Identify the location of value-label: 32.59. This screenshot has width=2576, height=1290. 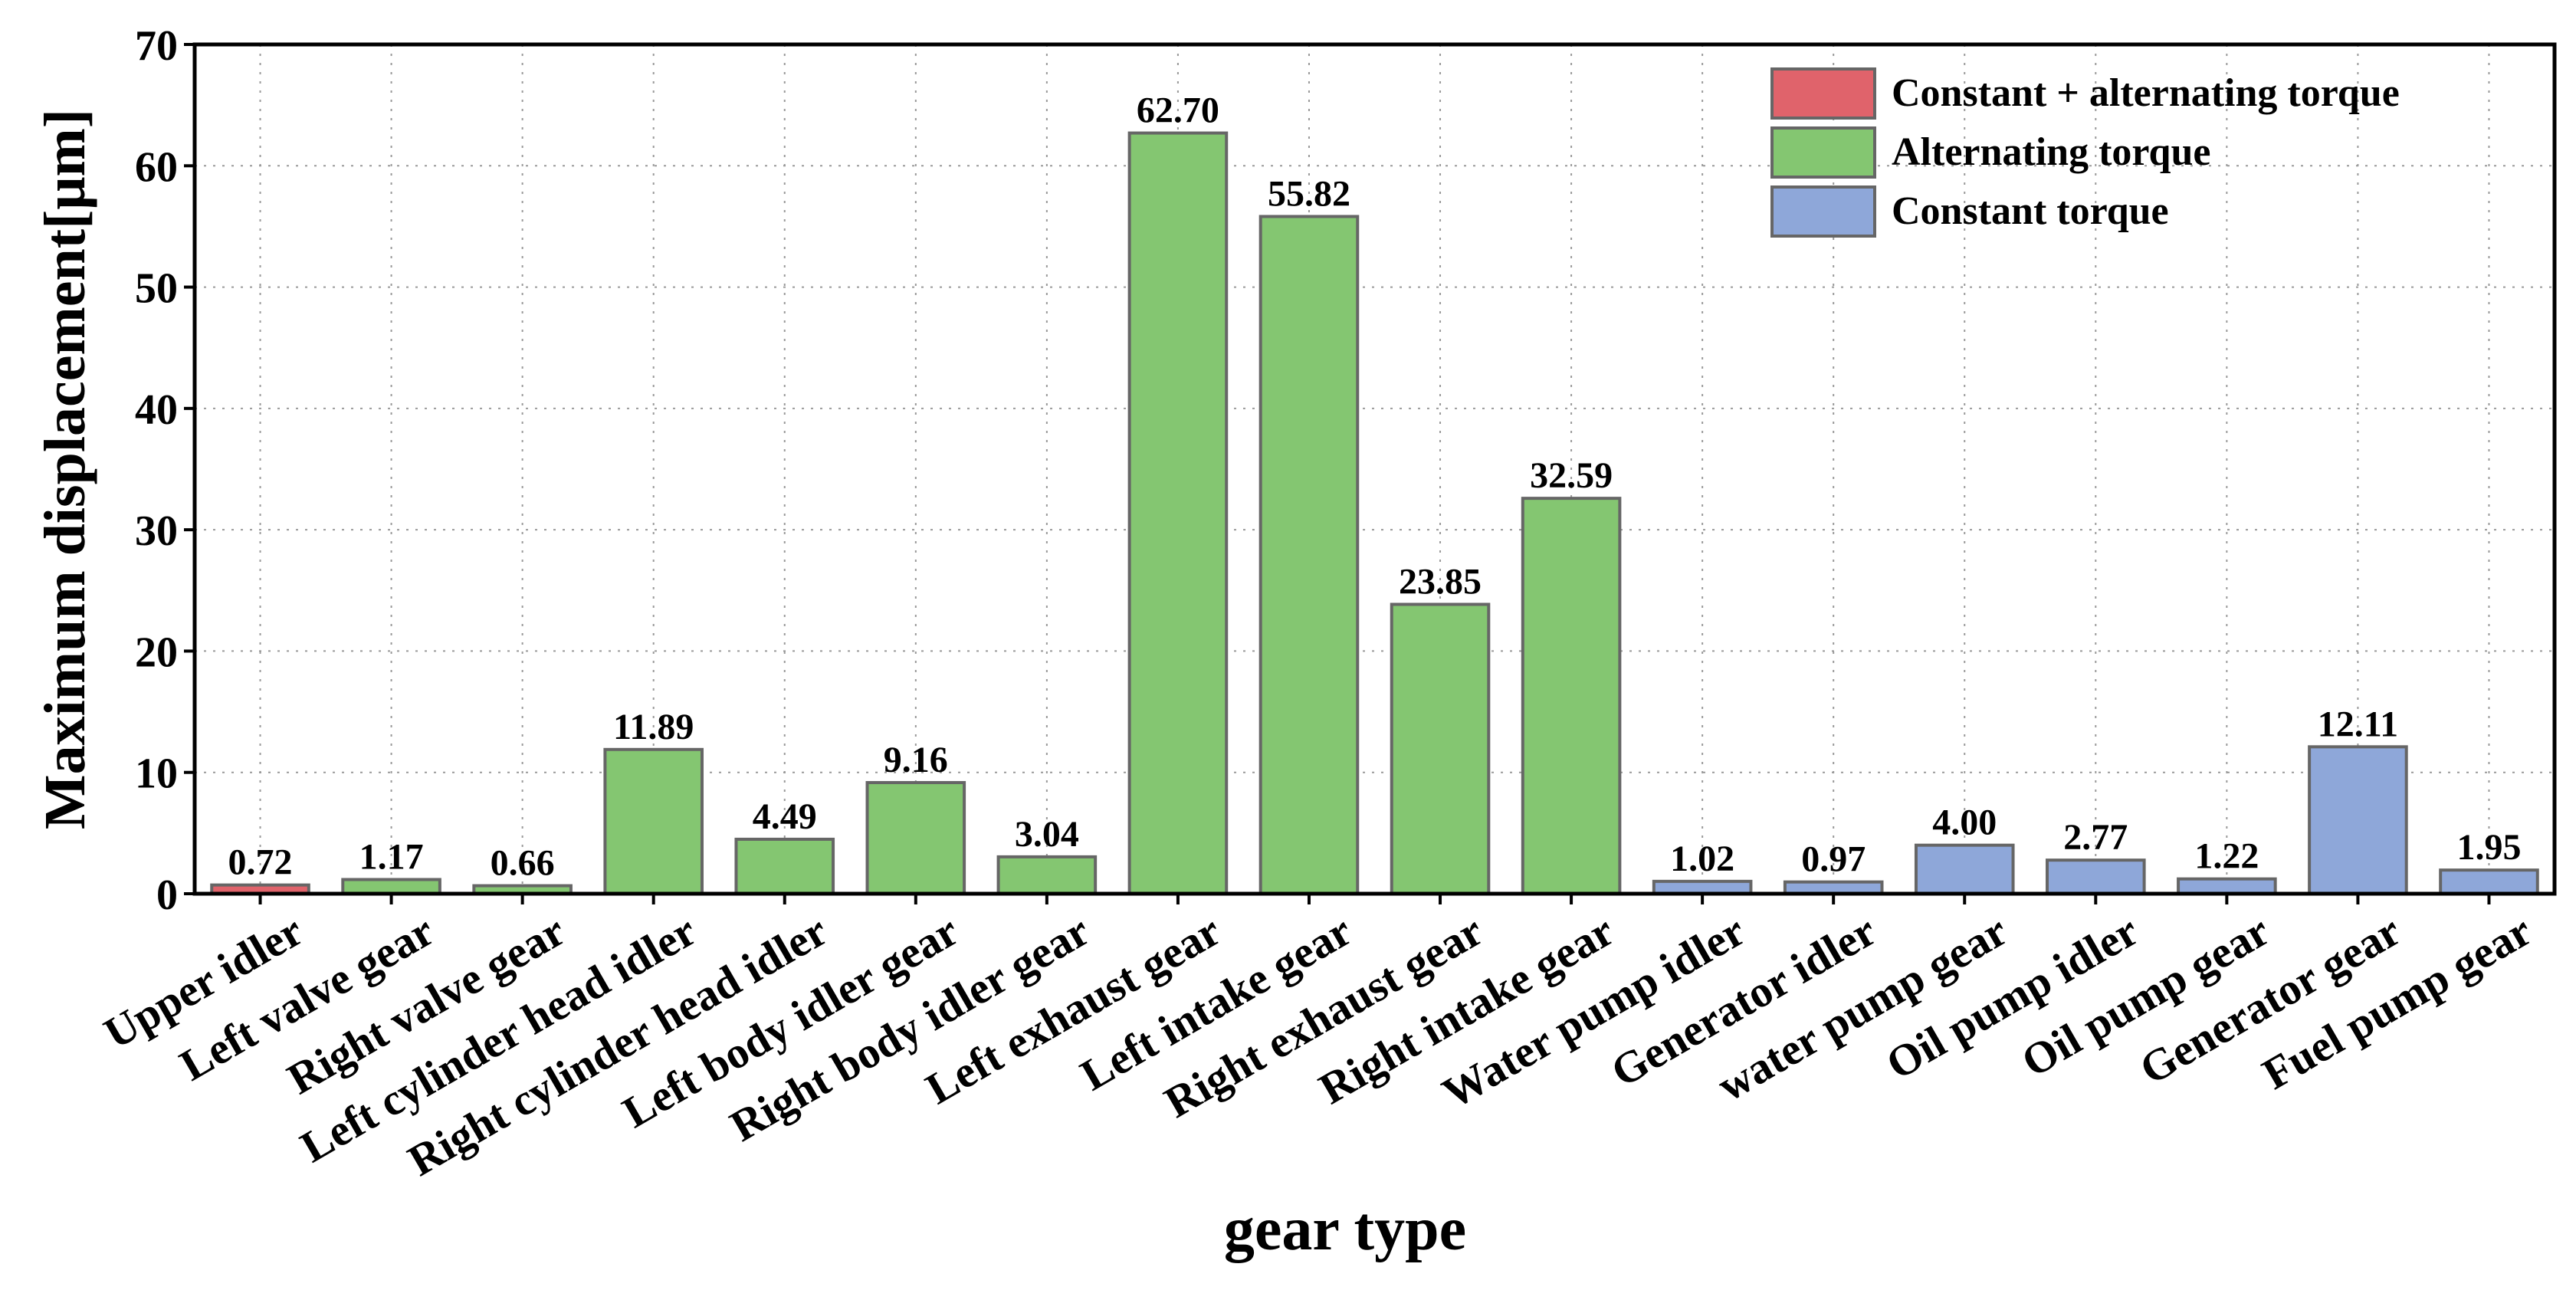
(1571, 475).